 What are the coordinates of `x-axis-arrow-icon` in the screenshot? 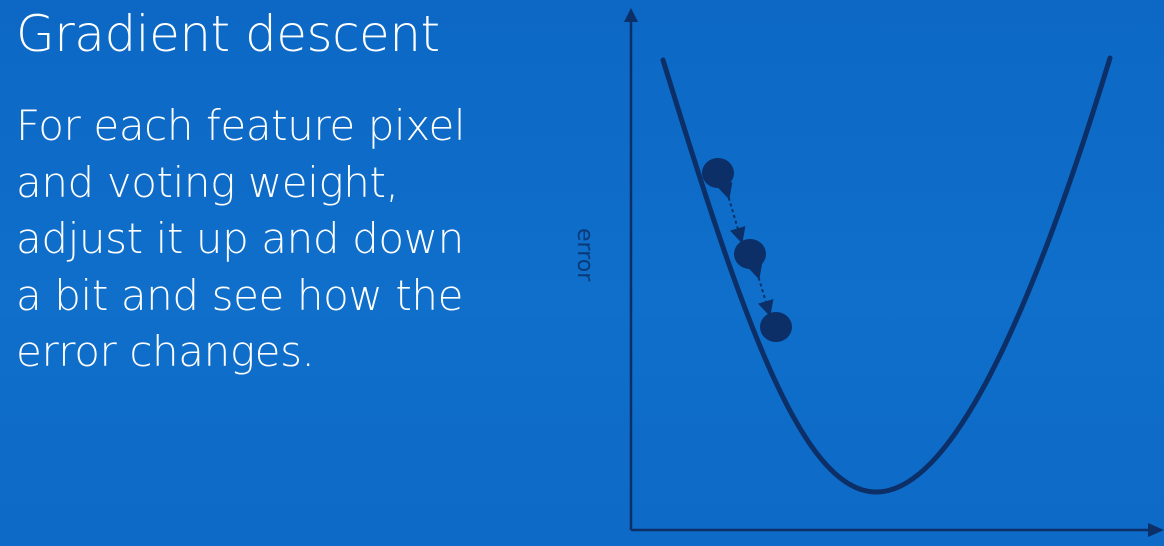 It's located at (1156, 530).